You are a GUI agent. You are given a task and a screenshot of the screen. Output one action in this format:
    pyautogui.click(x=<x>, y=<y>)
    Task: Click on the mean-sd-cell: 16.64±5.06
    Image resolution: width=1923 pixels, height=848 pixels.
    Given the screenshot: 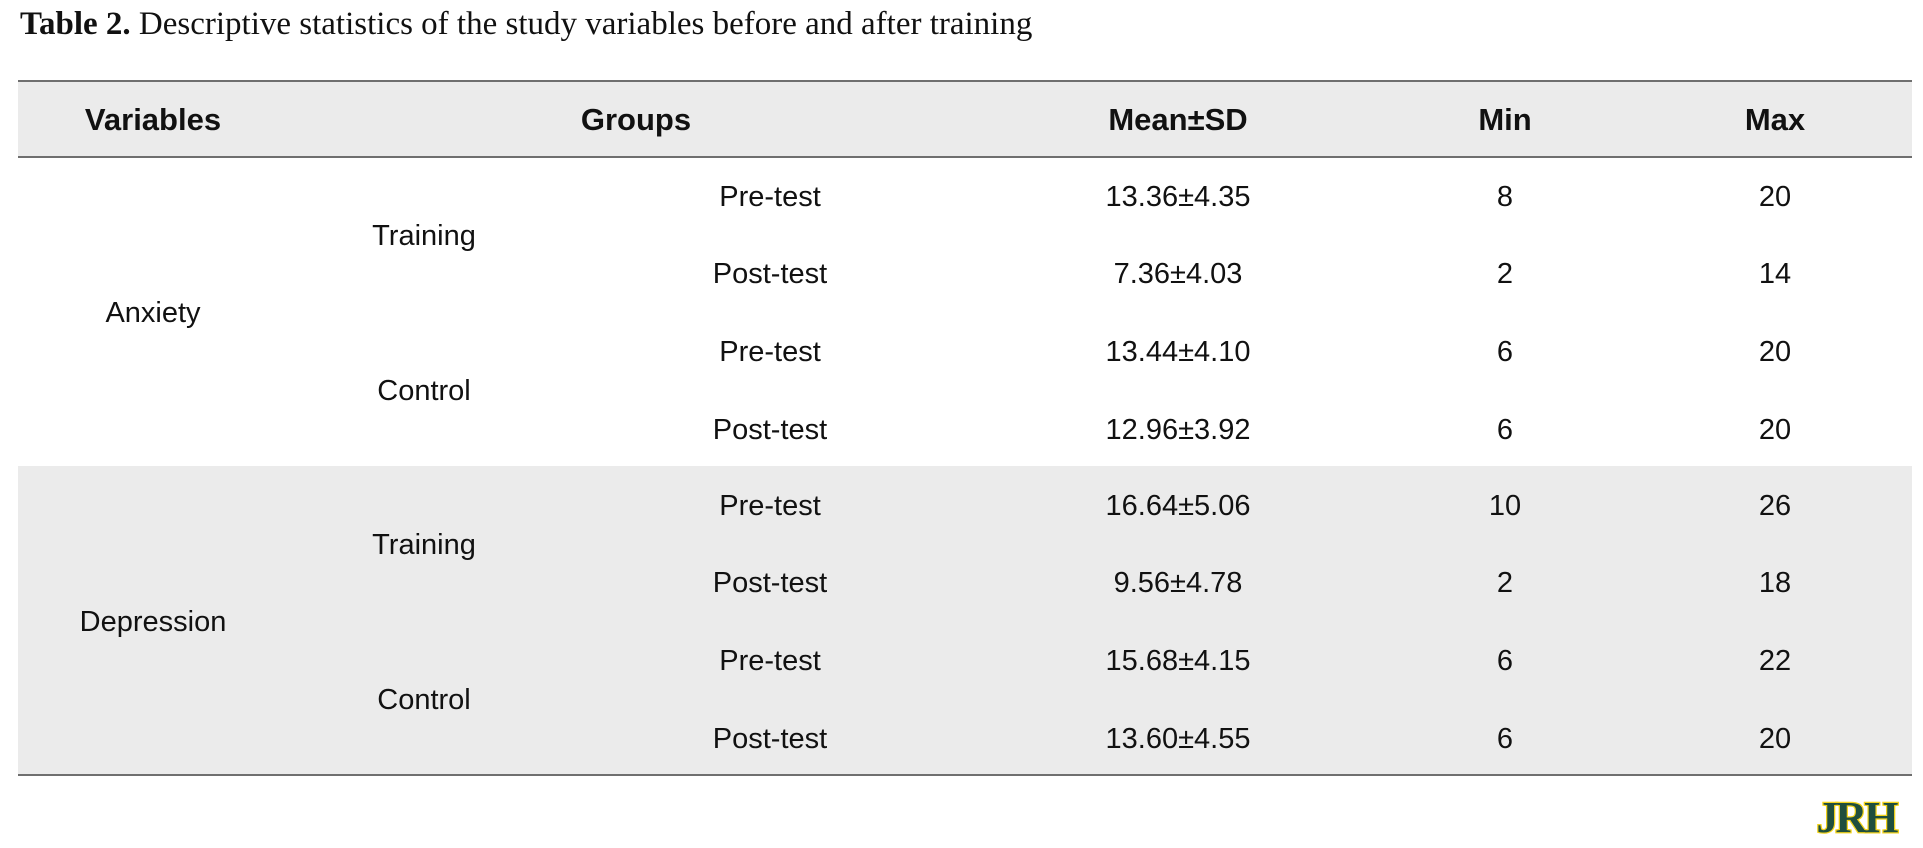 What is the action you would take?
    pyautogui.click(x=1178, y=506)
    